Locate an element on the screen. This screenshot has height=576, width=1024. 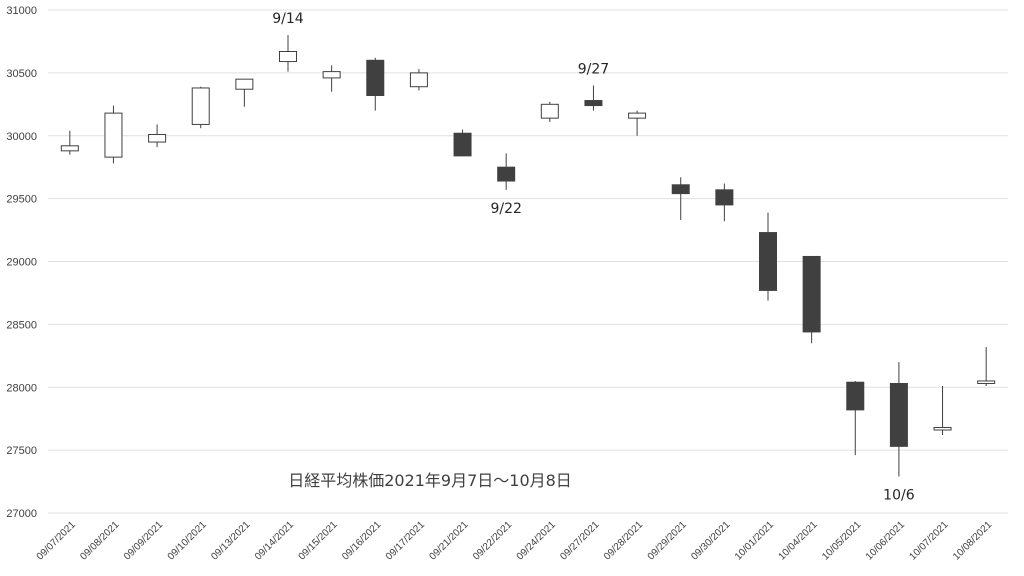
x-tick-label: 09/14/2021 is located at coordinates (274, 540).